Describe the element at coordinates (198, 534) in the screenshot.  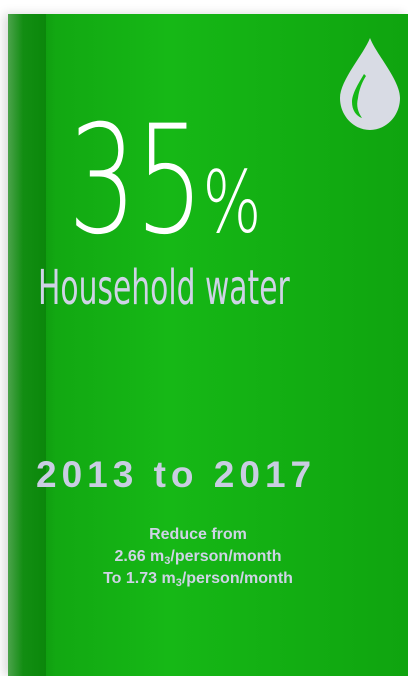
I see `details-line-1: Reduce from` at that location.